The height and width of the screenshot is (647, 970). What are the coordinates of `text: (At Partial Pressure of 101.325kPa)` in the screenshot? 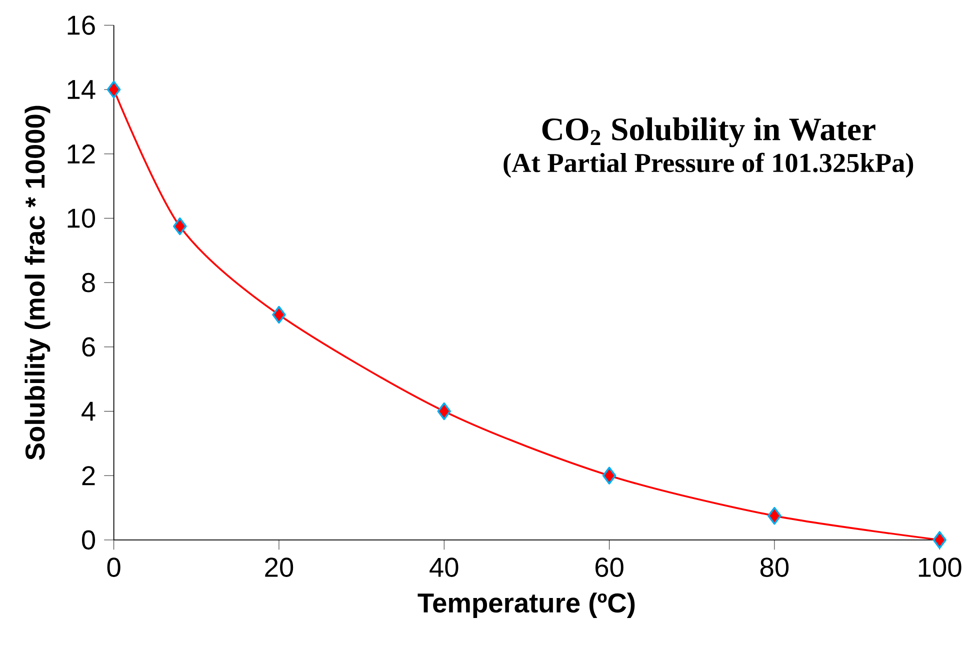 It's located at (709, 165).